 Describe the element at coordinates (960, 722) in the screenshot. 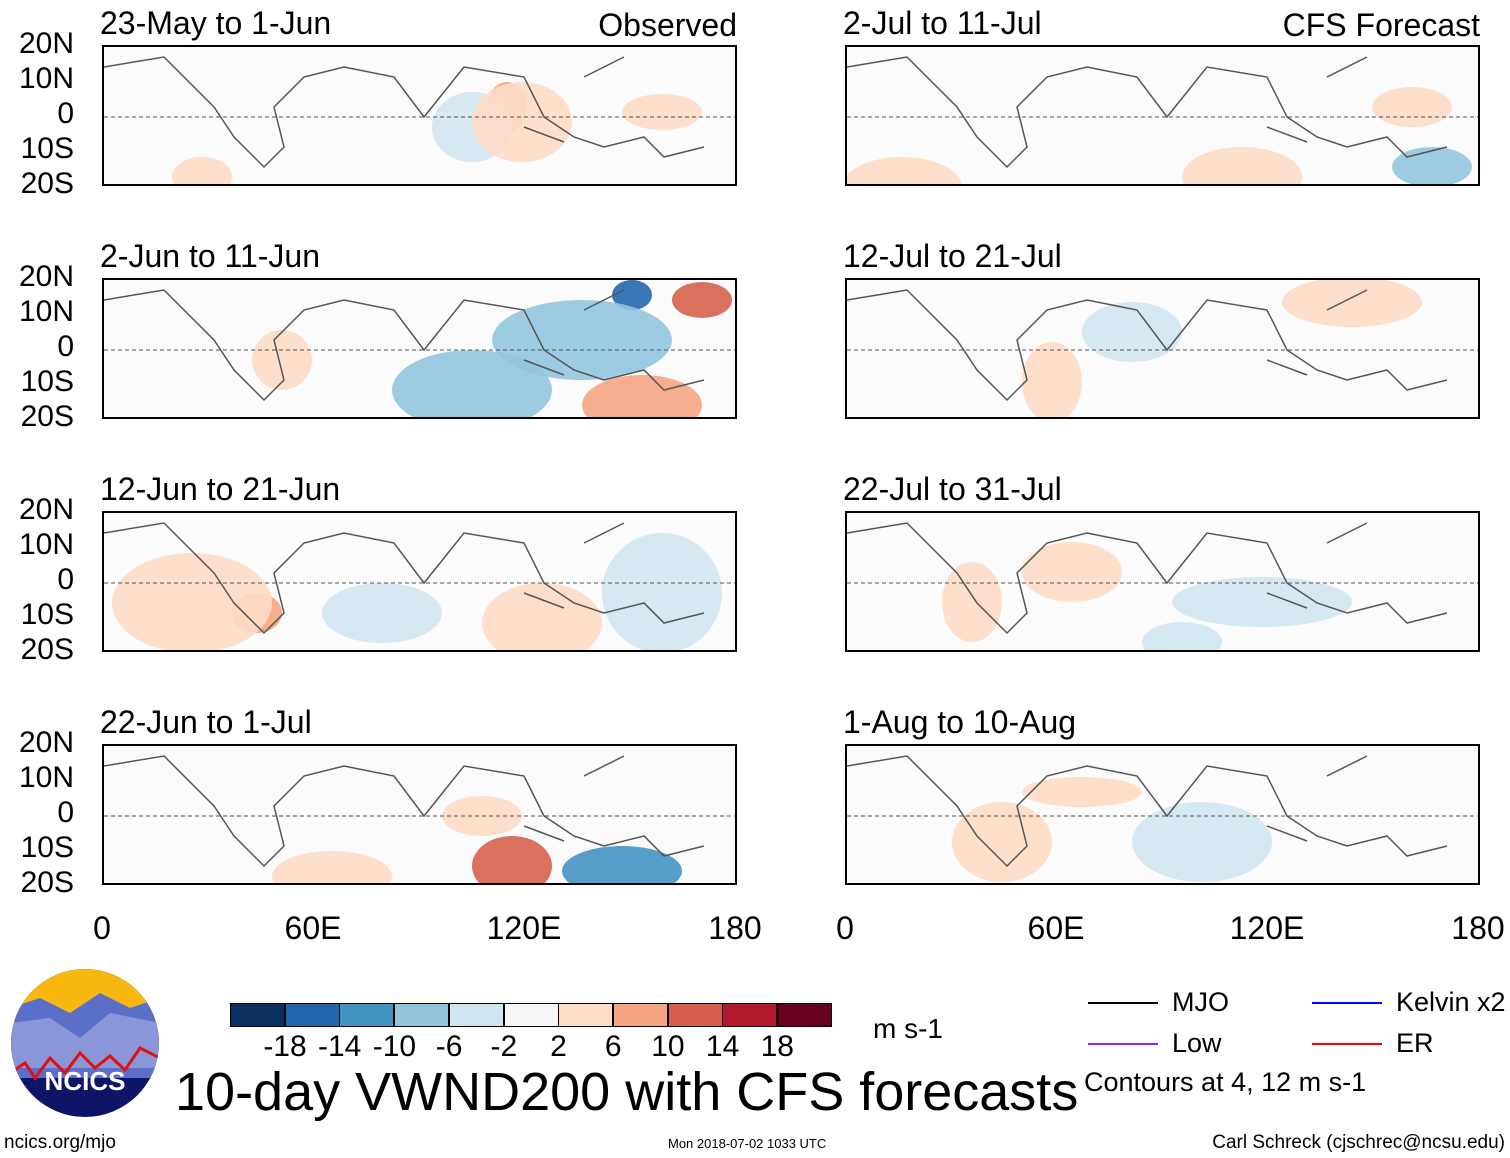

I see `panel-title: 1-Aug to 10-Aug` at that location.